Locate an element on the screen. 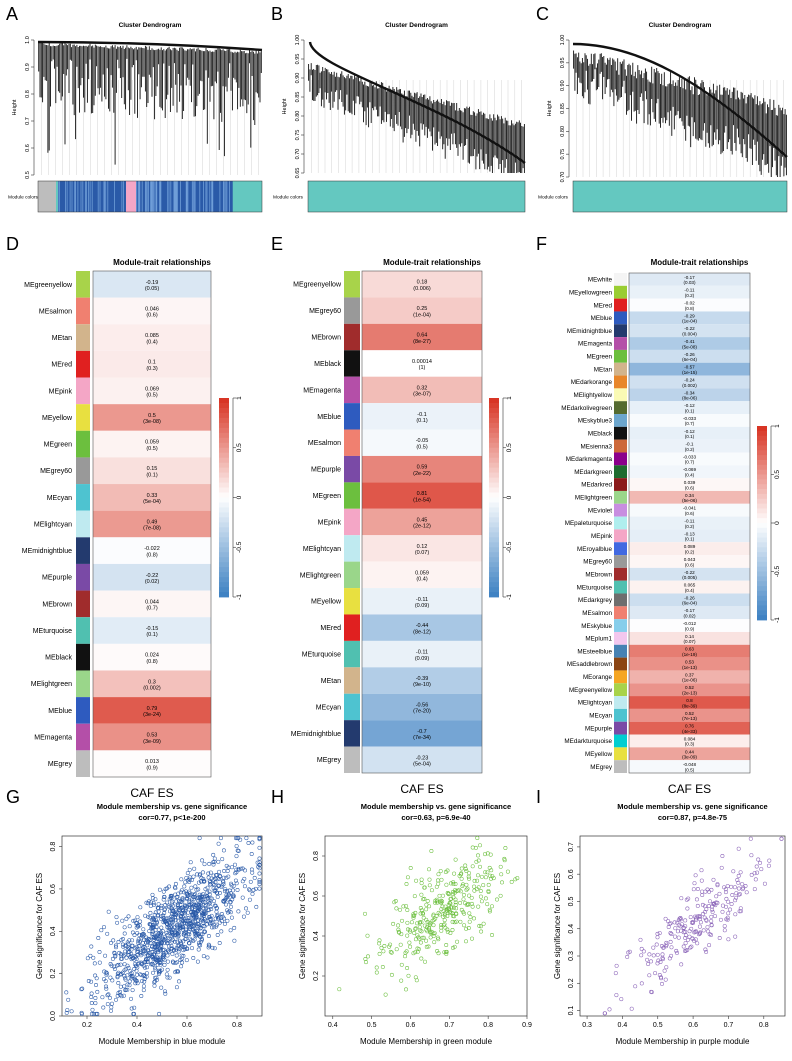  module-name-label: MEbrown is located at coordinates (598, 574).